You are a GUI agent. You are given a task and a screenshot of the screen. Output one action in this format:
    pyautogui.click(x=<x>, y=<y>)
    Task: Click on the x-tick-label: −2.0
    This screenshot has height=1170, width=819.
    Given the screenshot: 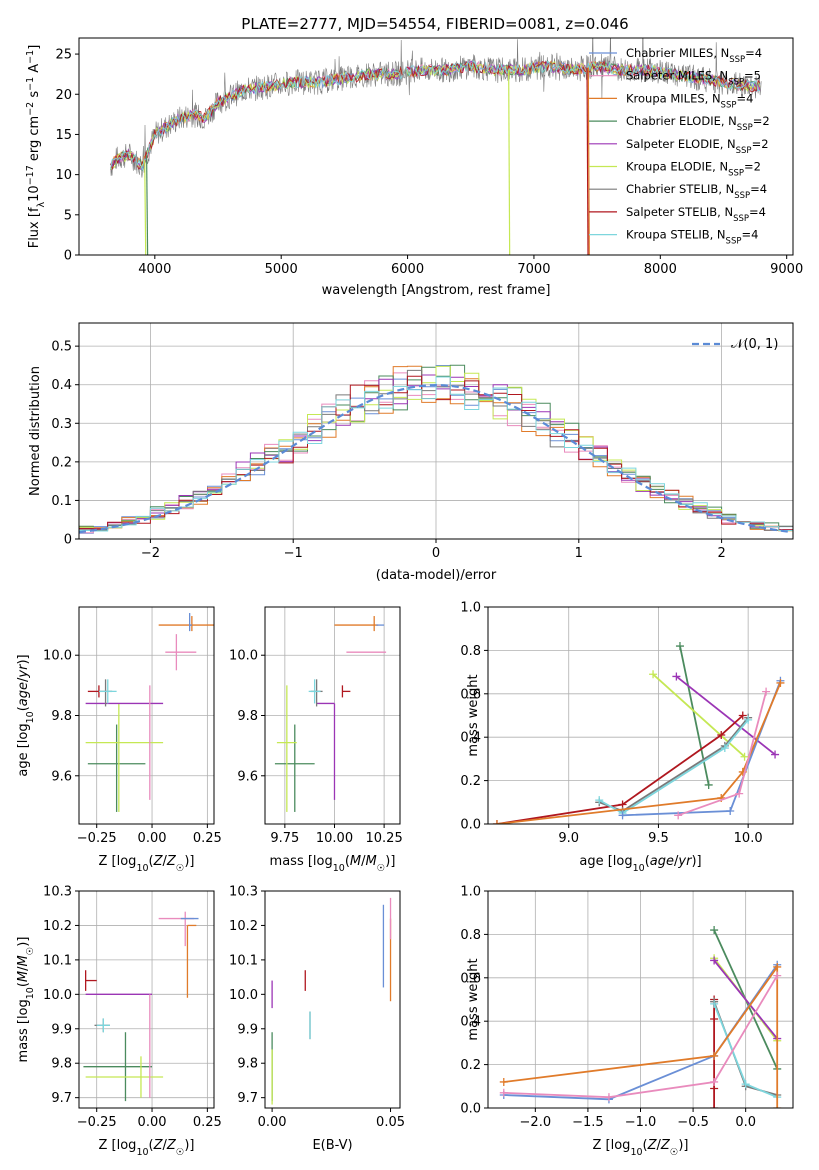 What is the action you would take?
    pyautogui.click(x=536, y=1122)
    